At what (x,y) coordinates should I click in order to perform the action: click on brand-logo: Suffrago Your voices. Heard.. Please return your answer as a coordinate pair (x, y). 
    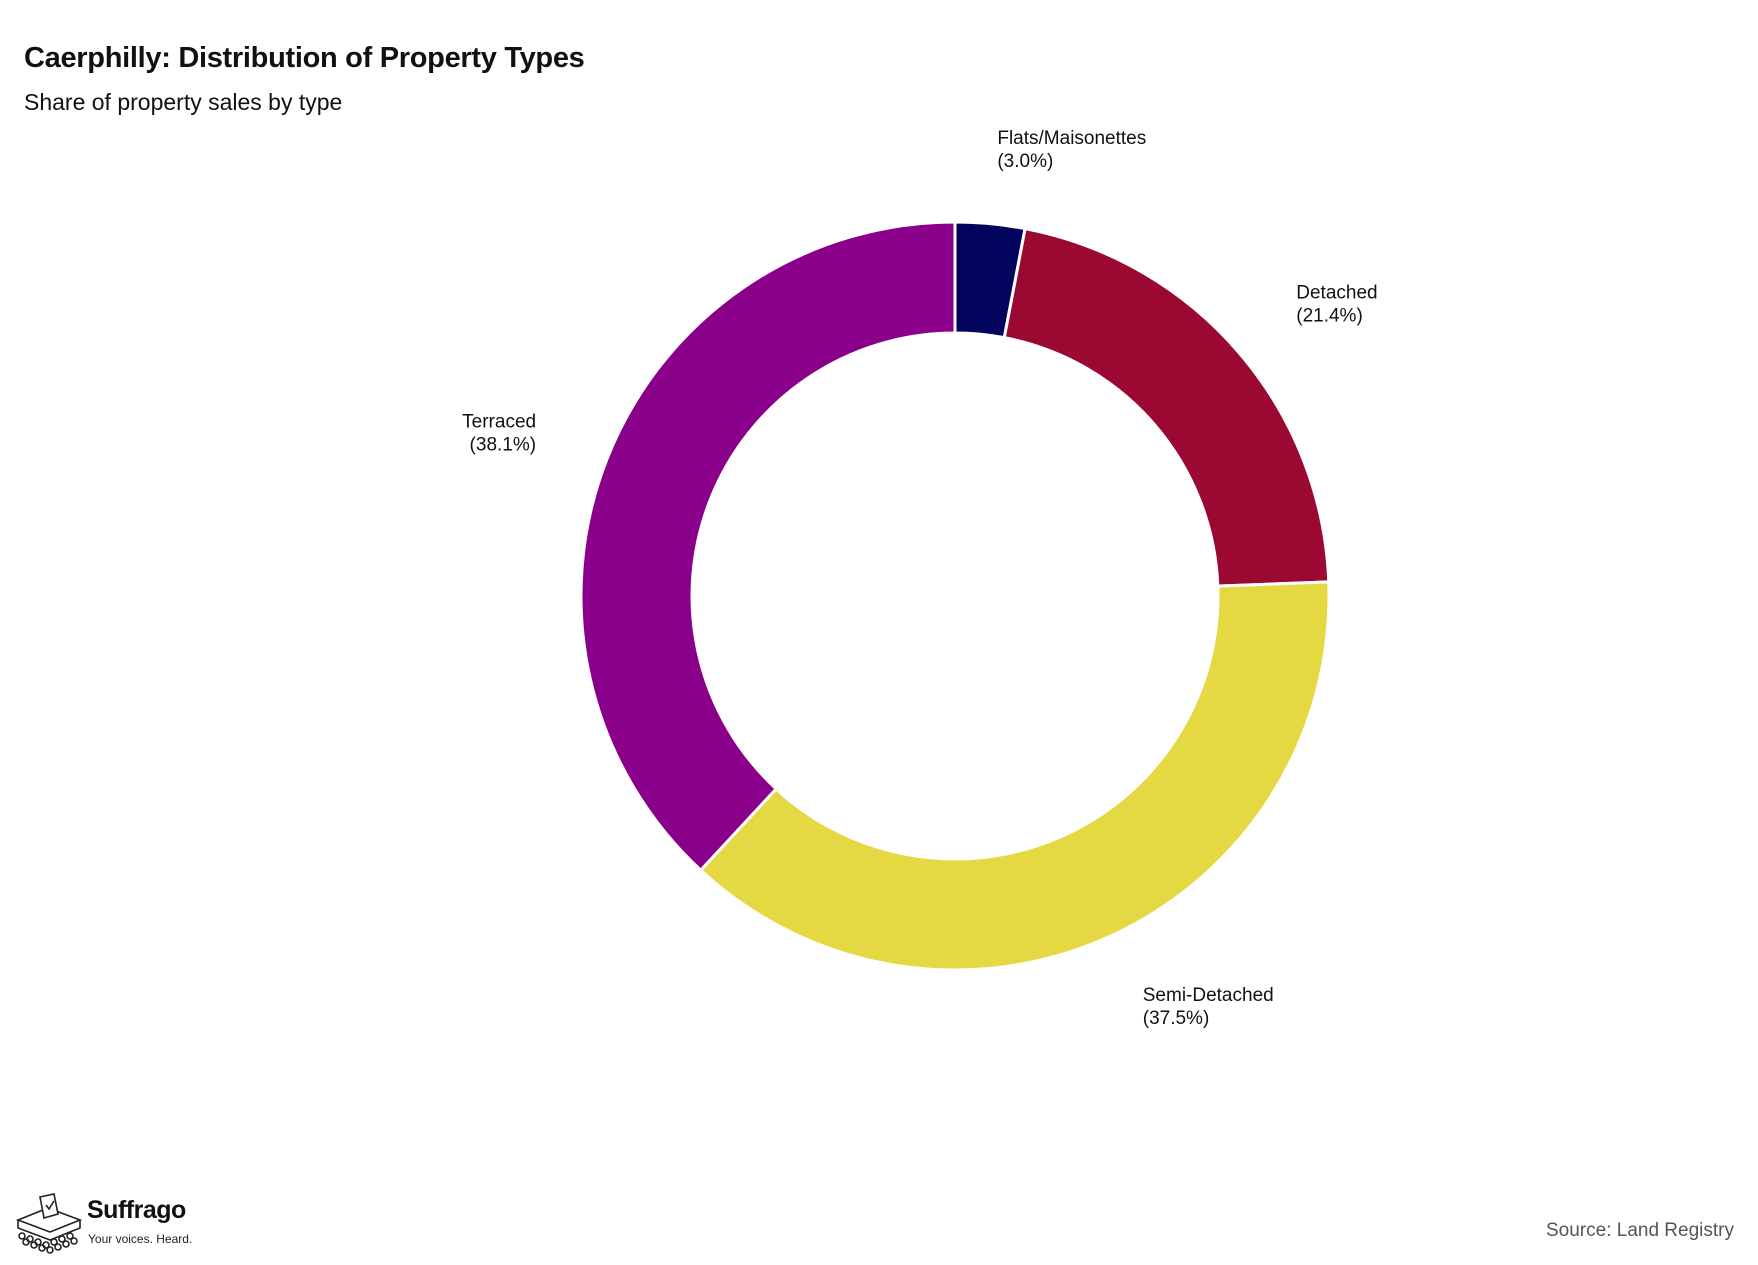
    Looking at the image, I should click on (109, 1224).